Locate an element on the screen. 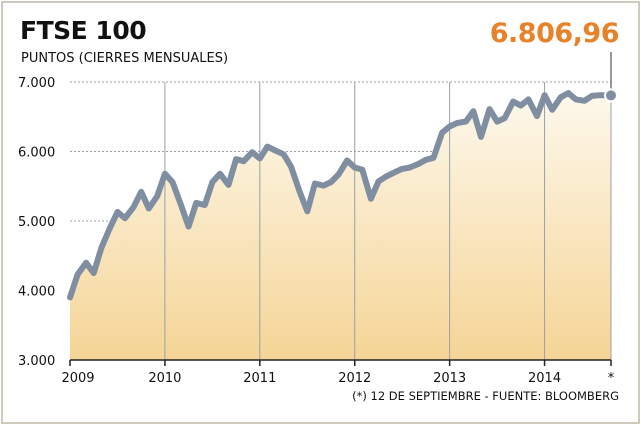  x-tick-label: 2013 is located at coordinates (449, 378).